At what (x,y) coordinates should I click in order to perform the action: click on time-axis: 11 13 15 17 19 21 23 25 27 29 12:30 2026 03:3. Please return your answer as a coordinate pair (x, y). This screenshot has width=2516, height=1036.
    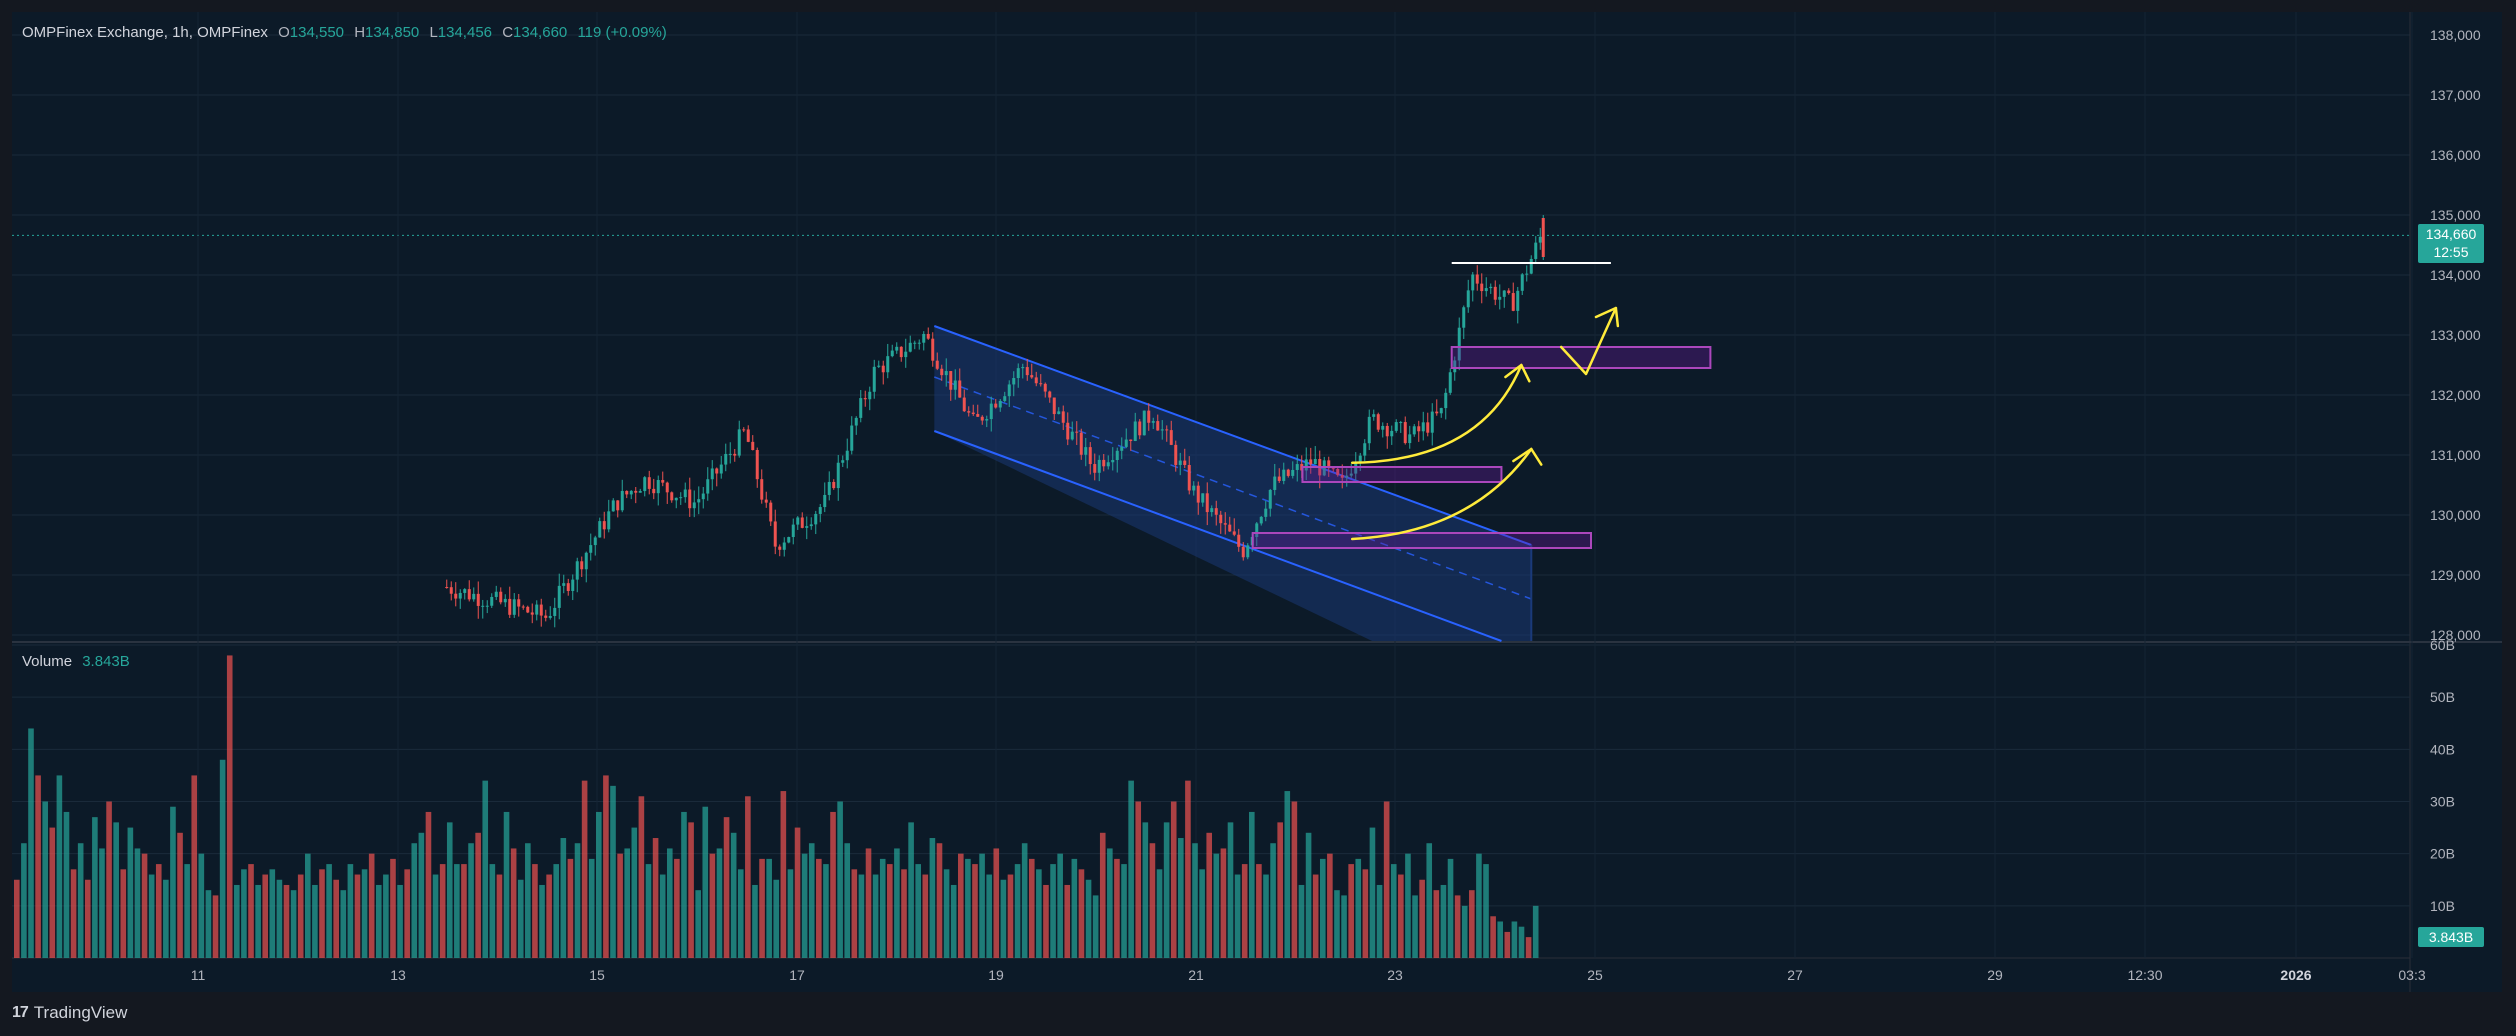
    Looking at the image, I should click on (1308, 975).